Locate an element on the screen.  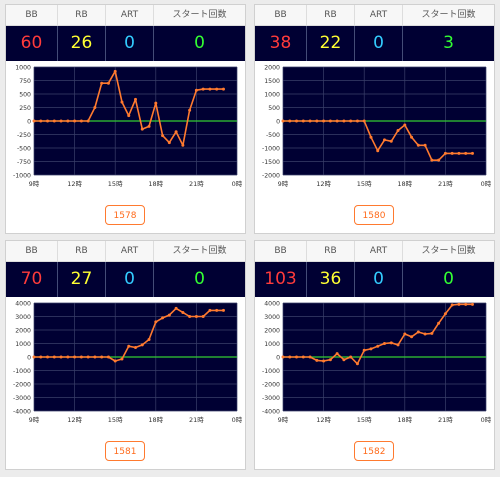
y-tick-label: -250 is located at coordinates (24, 135).